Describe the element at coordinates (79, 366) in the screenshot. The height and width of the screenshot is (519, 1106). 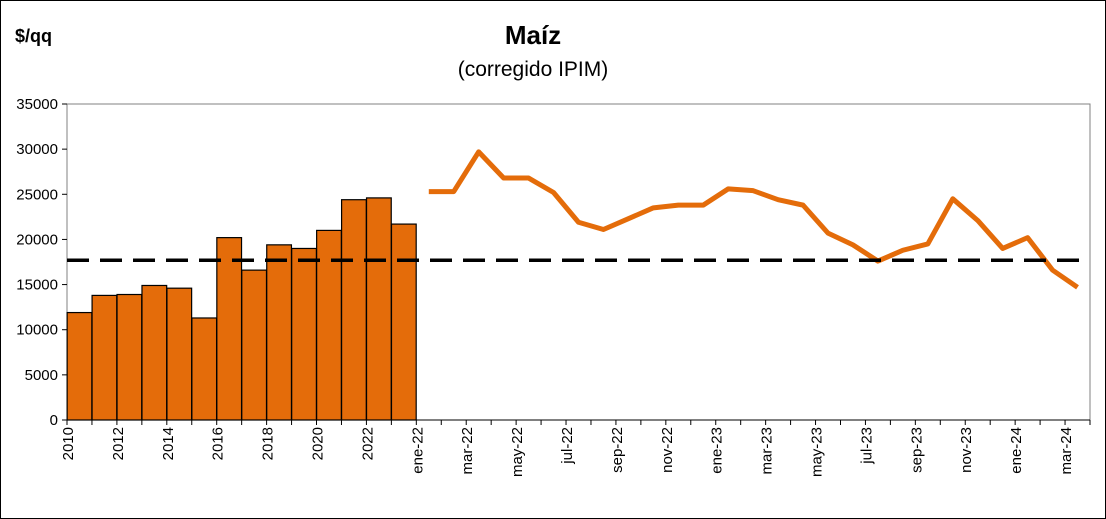
I see `bar-2010` at that location.